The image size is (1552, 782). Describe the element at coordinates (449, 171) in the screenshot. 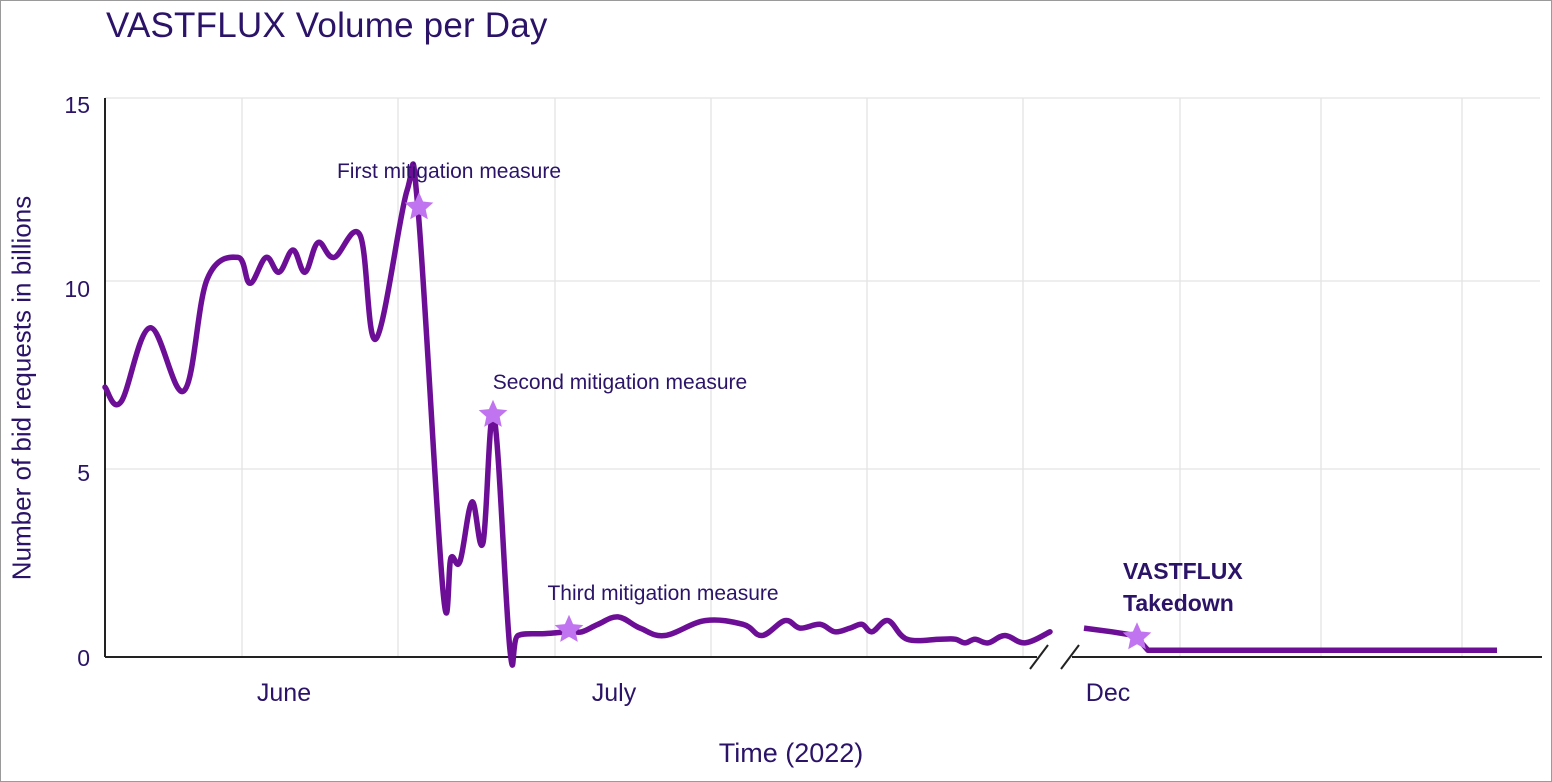

I see `annotation-first-mitigation: First mitigation measure` at that location.